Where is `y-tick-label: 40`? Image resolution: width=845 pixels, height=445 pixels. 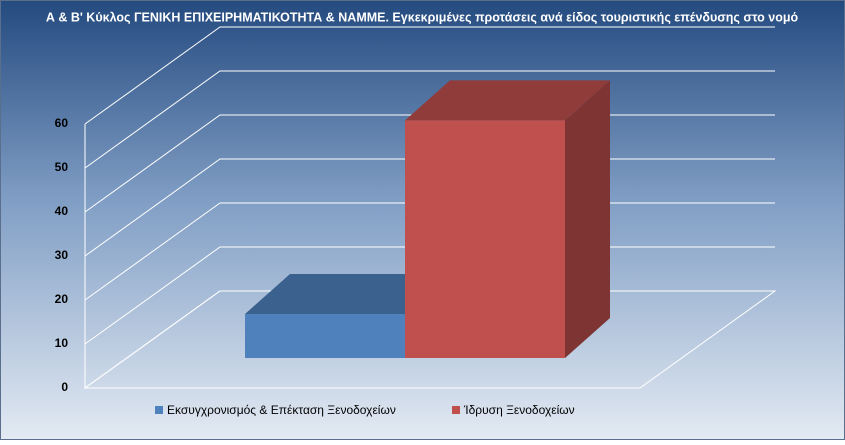
y-tick-label: 40 is located at coordinates (62, 211).